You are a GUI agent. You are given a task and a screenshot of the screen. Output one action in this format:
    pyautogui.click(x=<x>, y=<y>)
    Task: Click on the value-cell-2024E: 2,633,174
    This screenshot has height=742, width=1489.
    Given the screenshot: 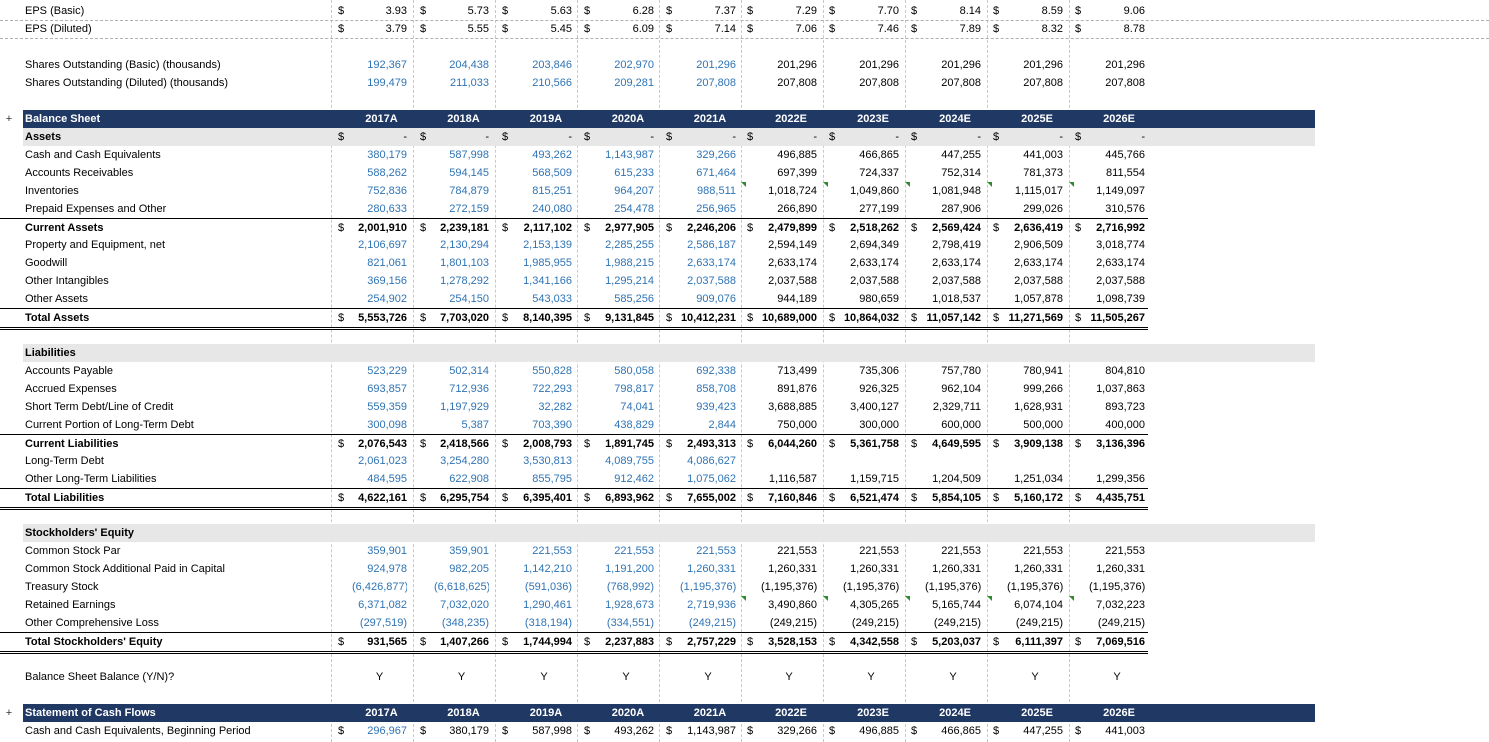 What is the action you would take?
    pyautogui.click(x=956, y=263)
    